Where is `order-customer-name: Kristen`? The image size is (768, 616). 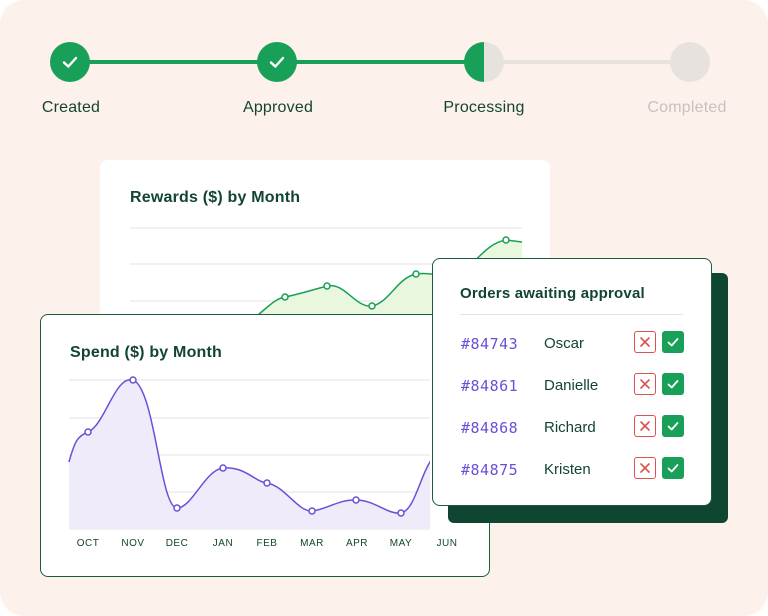 order-customer-name: Kristen is located at coordinates (567, 469).